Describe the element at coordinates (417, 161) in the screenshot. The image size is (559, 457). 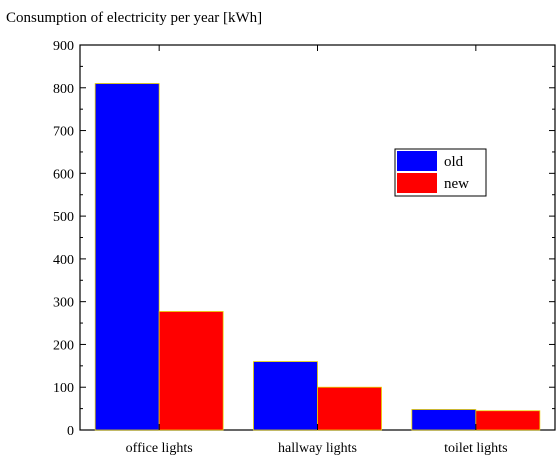
I see `legend-swatch-old` at that location.